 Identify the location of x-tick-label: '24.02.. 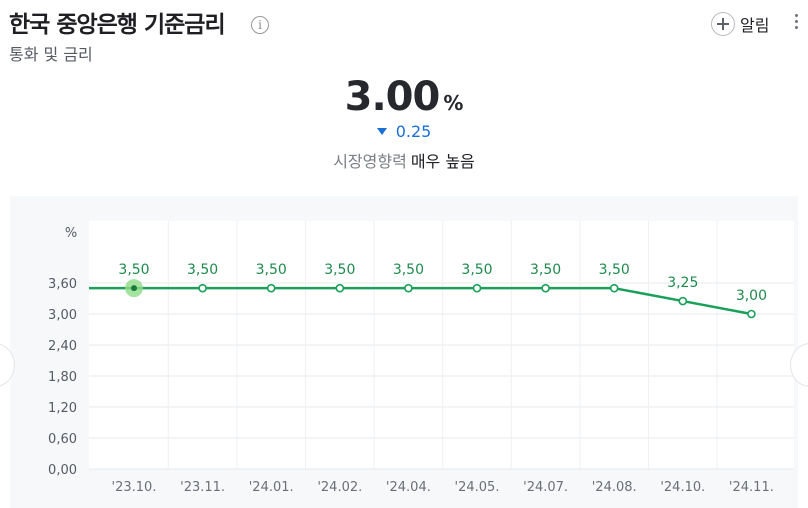
(339, 487).